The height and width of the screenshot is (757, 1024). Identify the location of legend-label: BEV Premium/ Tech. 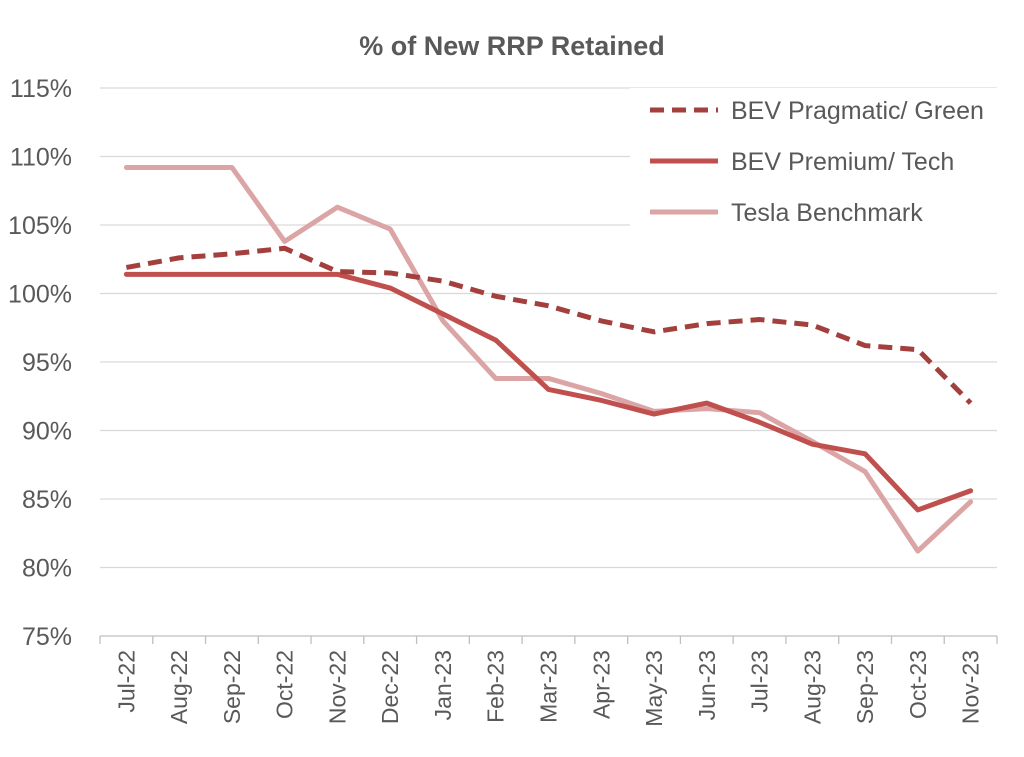
(842, 162).